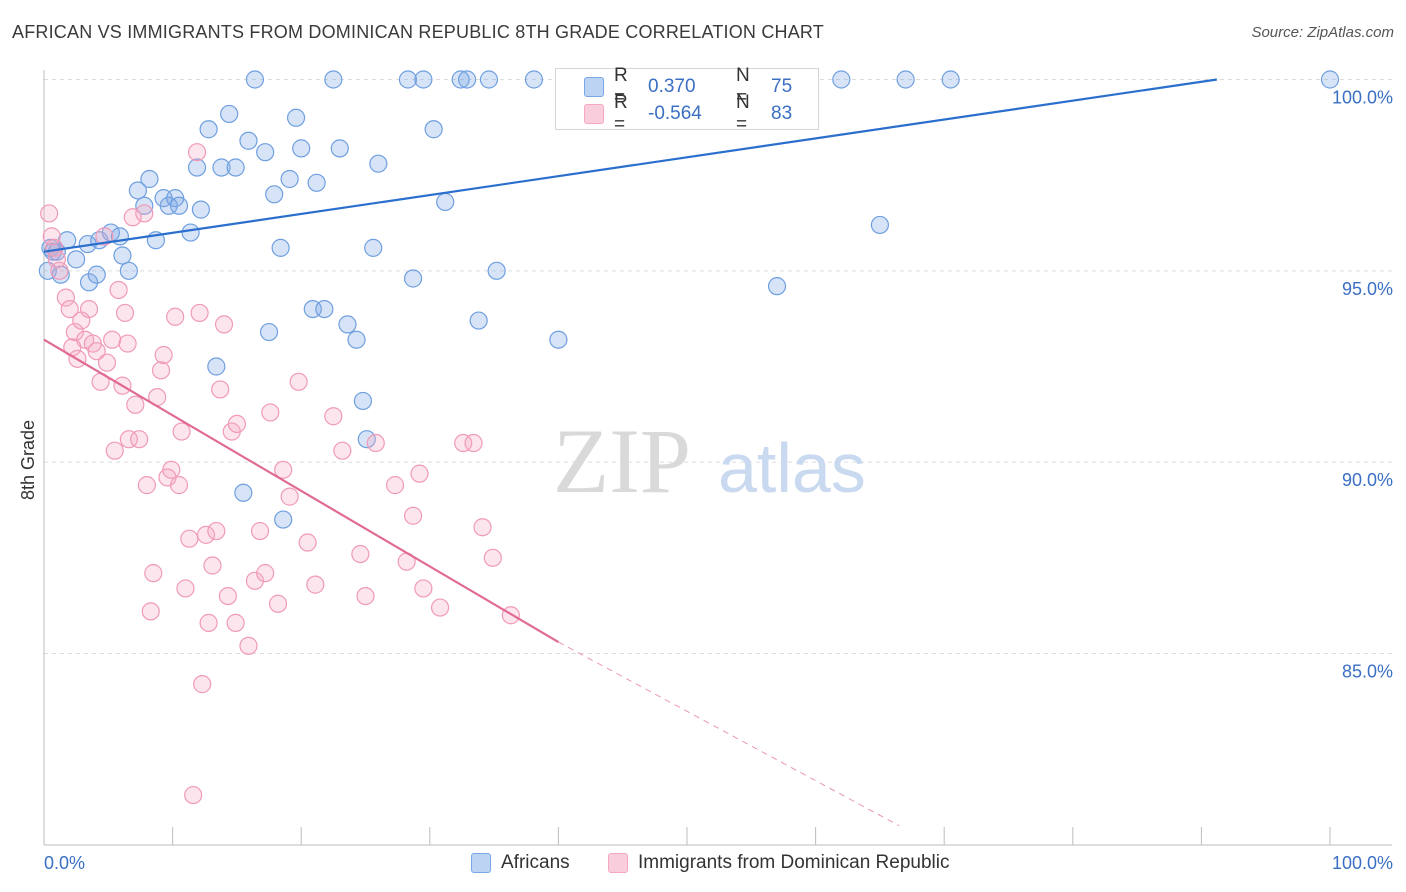  What do you see at coordinates (794, 862) in the screenshot?
I see `legend-label-dominican: Immigrants from Dominican Republic` at bounding box center [794, 862].